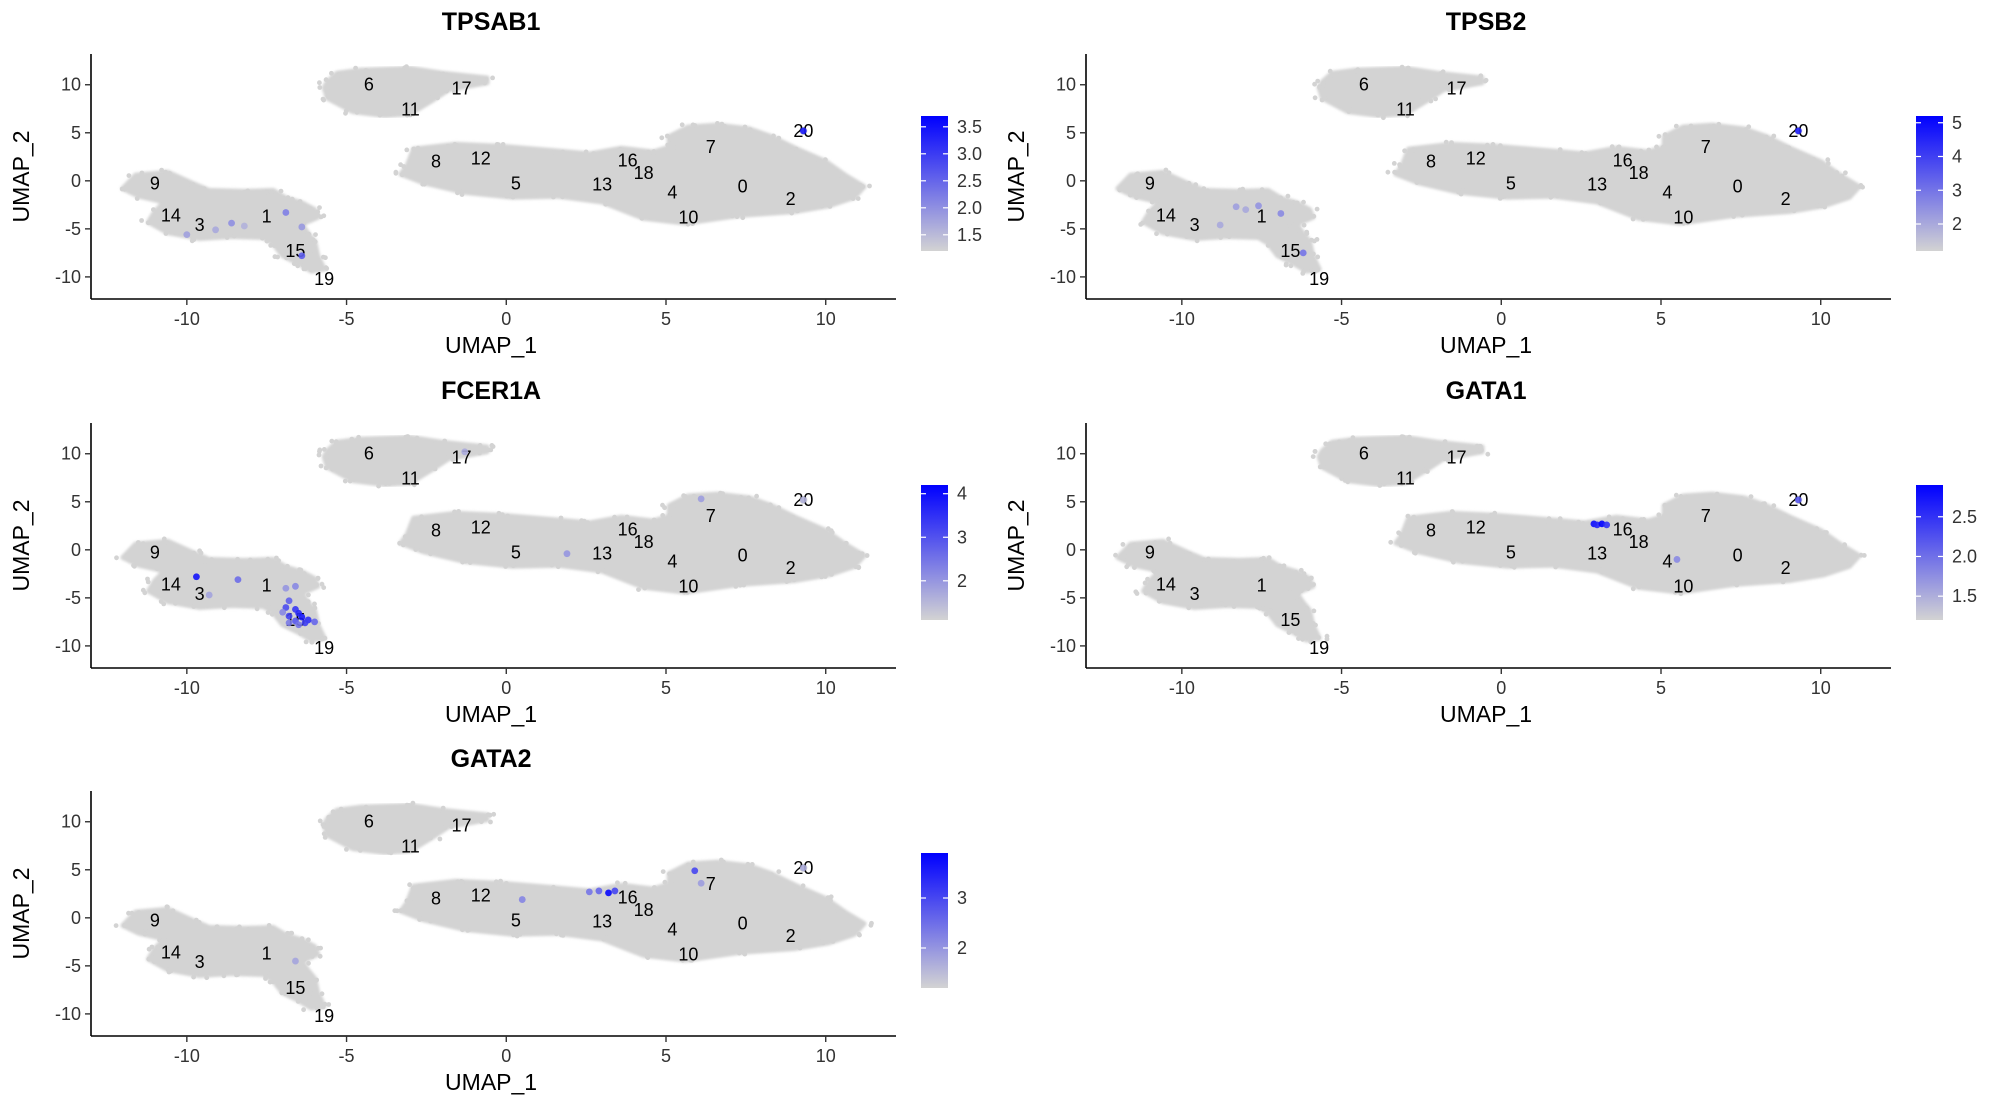  I want to click on legend-tick-label: 1.5, so click(969, 235).